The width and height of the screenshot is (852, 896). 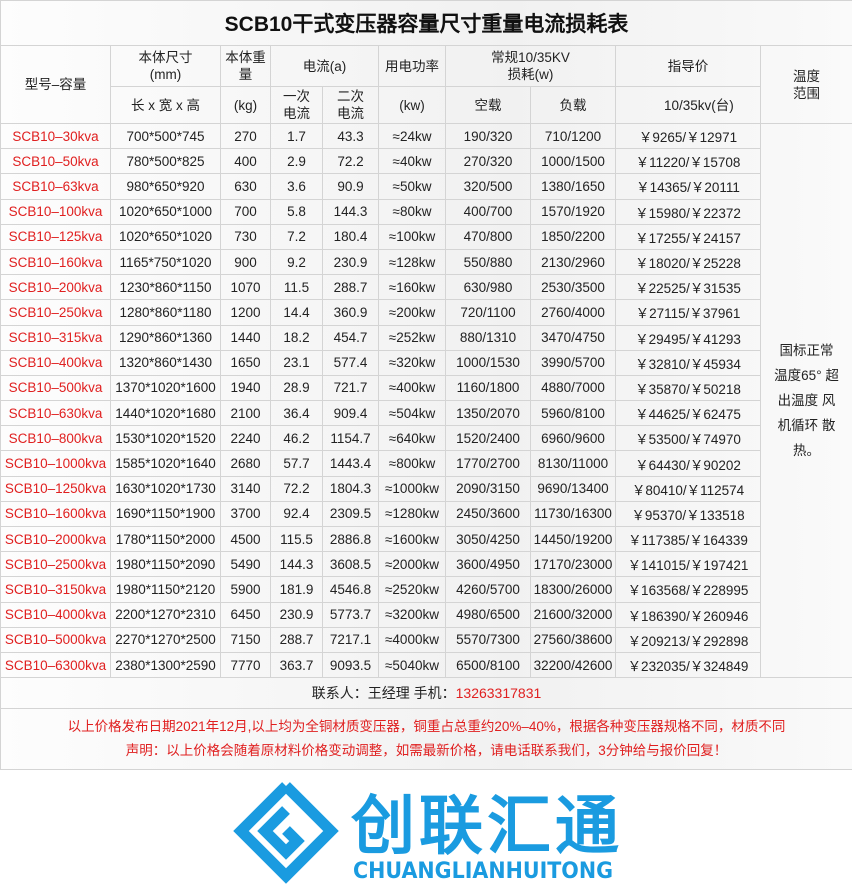 What do you see at coordinates (688, 639) in the screenshot?
I see `cell-price: ￥209213/￥292898` at bounding box center [688, 639].